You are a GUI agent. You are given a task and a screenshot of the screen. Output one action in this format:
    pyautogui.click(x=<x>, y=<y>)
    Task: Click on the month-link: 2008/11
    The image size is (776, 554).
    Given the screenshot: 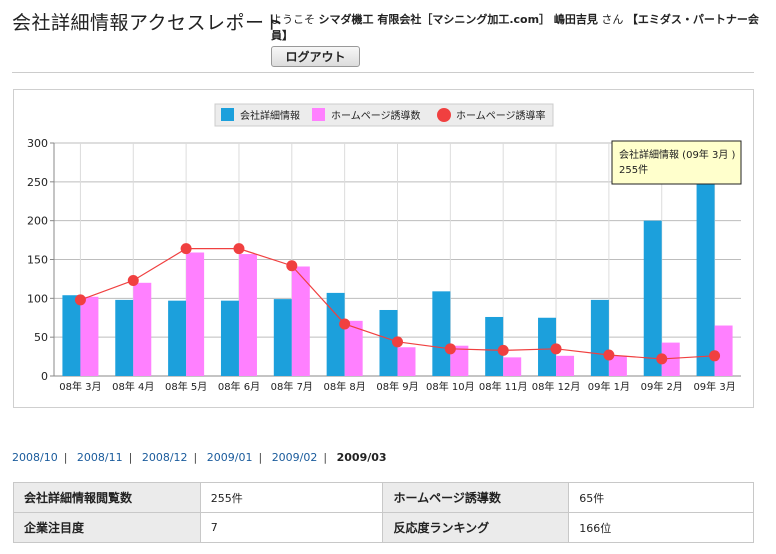 What is the action you would take?
    pyautogui.click(x=99, y=457)
    